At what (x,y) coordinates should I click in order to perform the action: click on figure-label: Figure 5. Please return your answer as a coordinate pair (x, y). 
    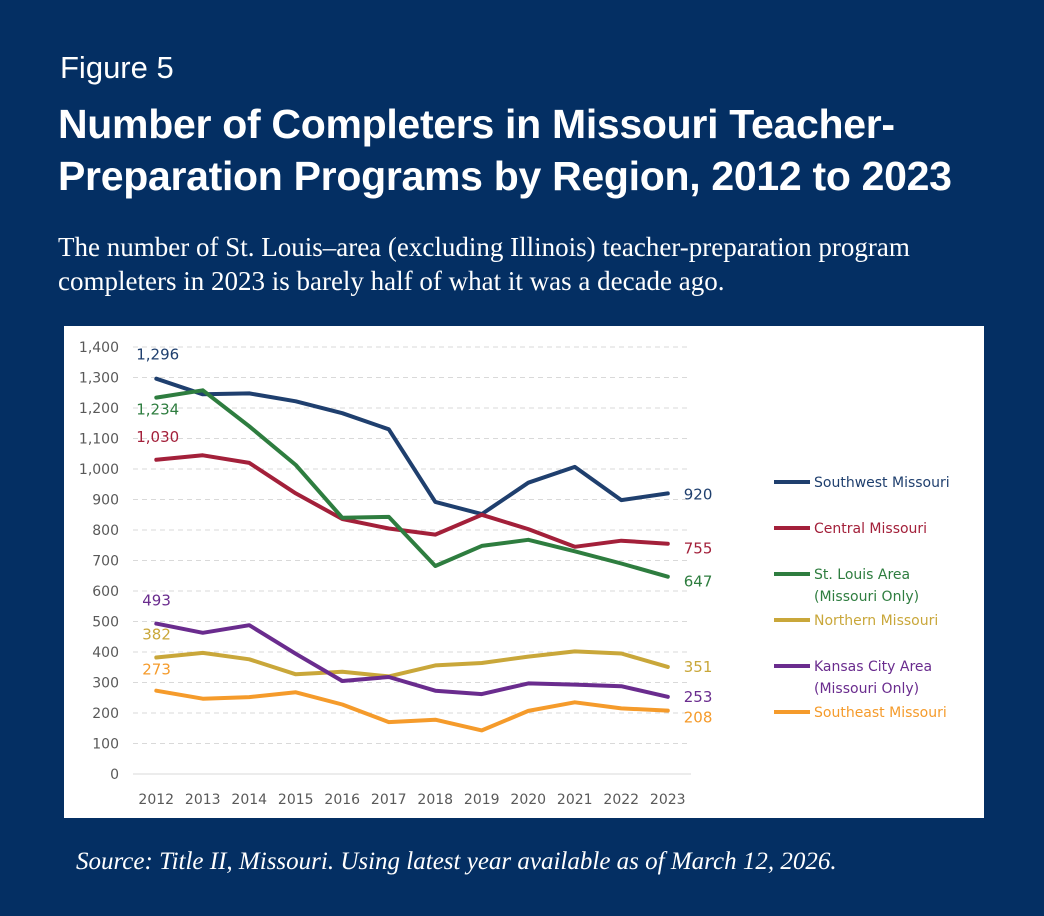
    Looking at the image, I should click on (117, 67).